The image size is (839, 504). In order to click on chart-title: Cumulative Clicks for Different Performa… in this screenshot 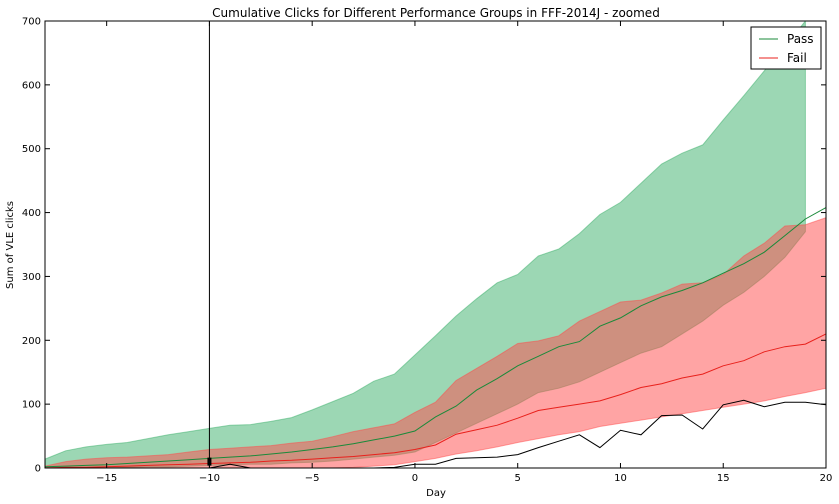, I will do `click(436, 13)`.